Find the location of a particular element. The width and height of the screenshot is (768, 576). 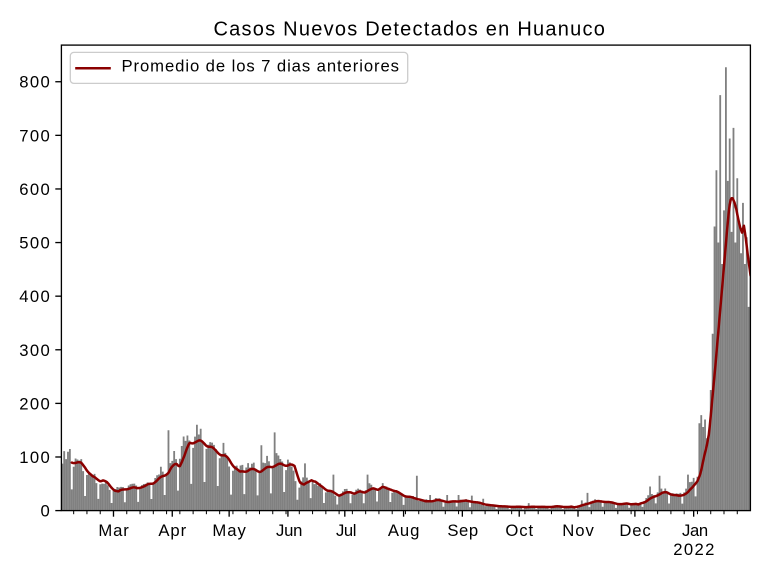

svg-text: Nov is located at coordinates (578, 530).